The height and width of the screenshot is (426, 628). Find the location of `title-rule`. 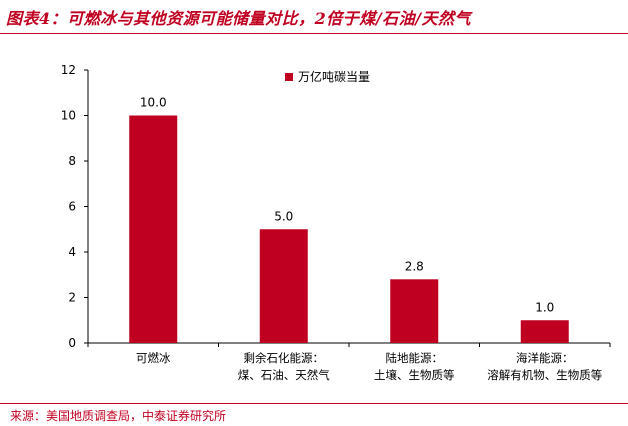

title-rule is located at coordinates (314, 33).